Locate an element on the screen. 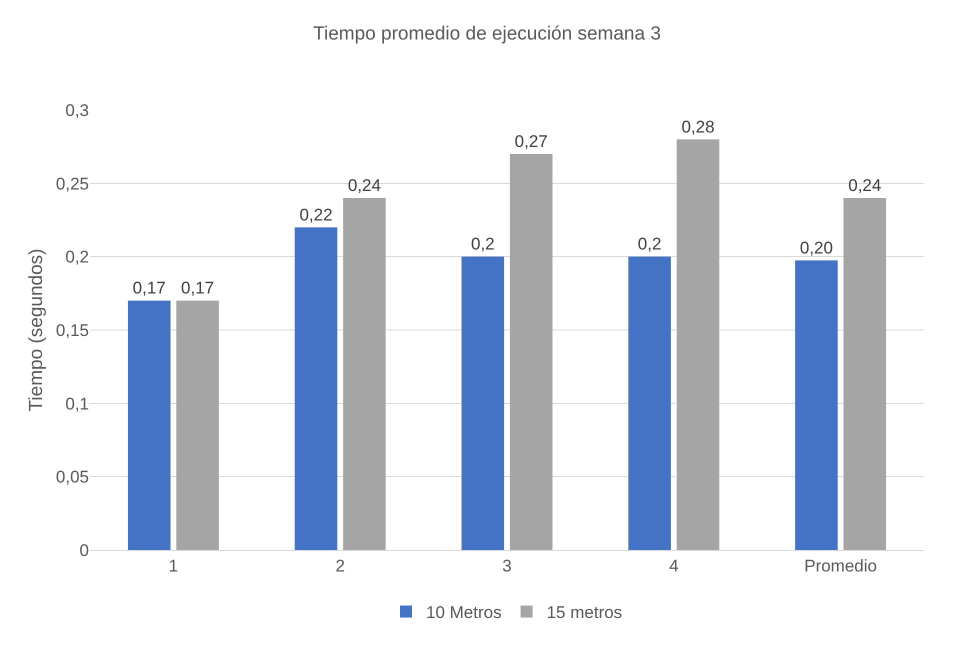 This screenshot has width=974, height=660. y-tick-label: 0 is located at coordinates (84, 550).